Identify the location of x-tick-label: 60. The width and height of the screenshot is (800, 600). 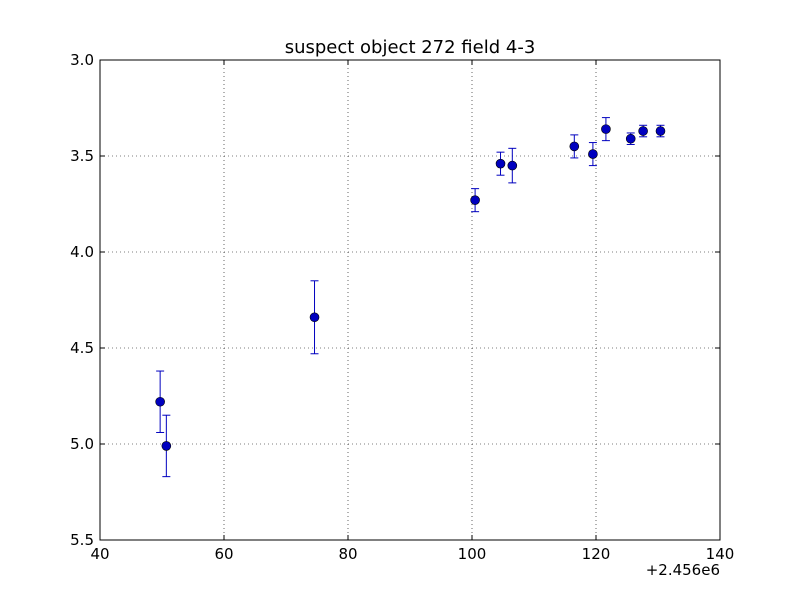
(223, 554).